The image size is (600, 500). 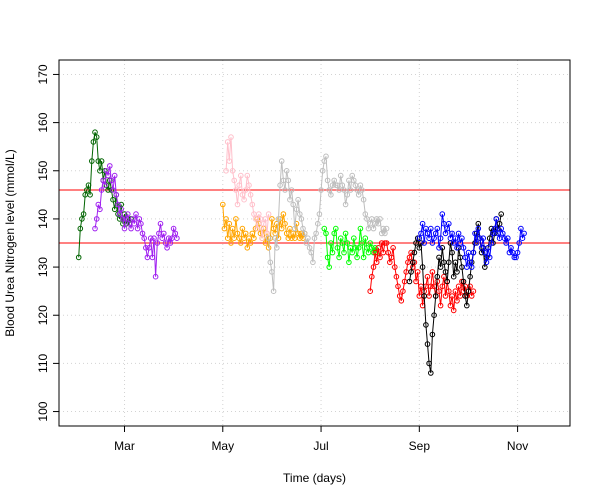 What do you see at coordinates (43, 74) in the screenshot?
I see `y-tick-label: 170` at bounding box center [43, 74].